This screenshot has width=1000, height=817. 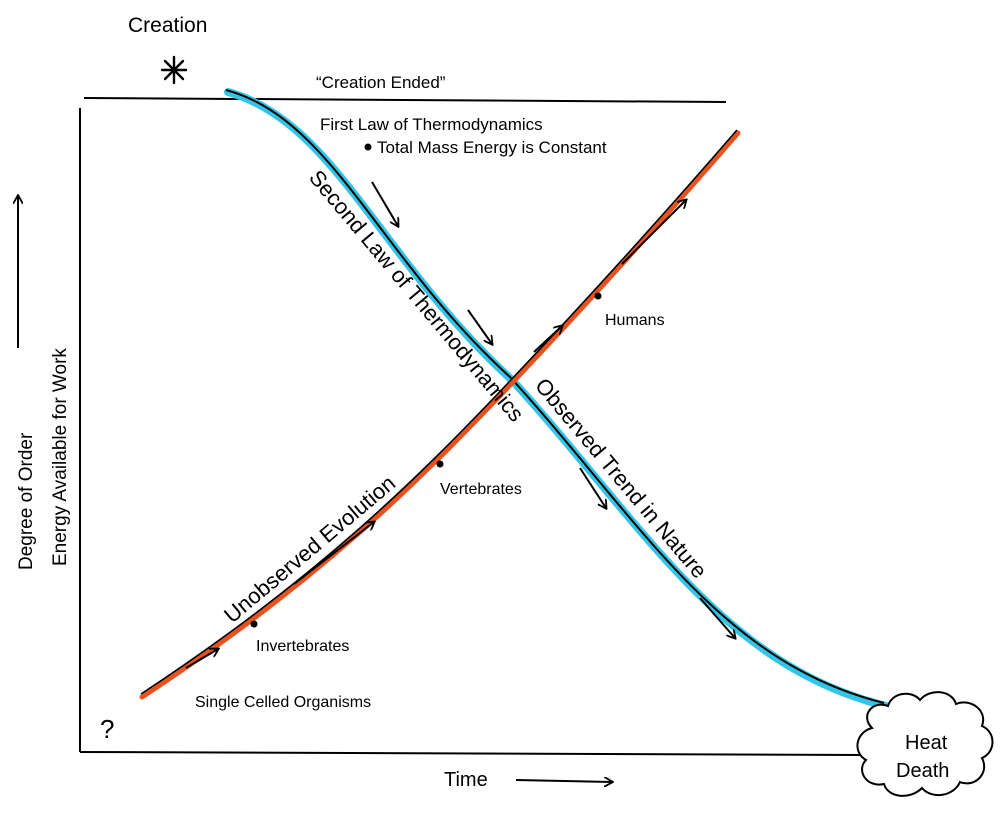 What do you see at coordinates (440, 464) in the screenshot?
I see `vertebrates-dot` at bounding box center [440, 464].